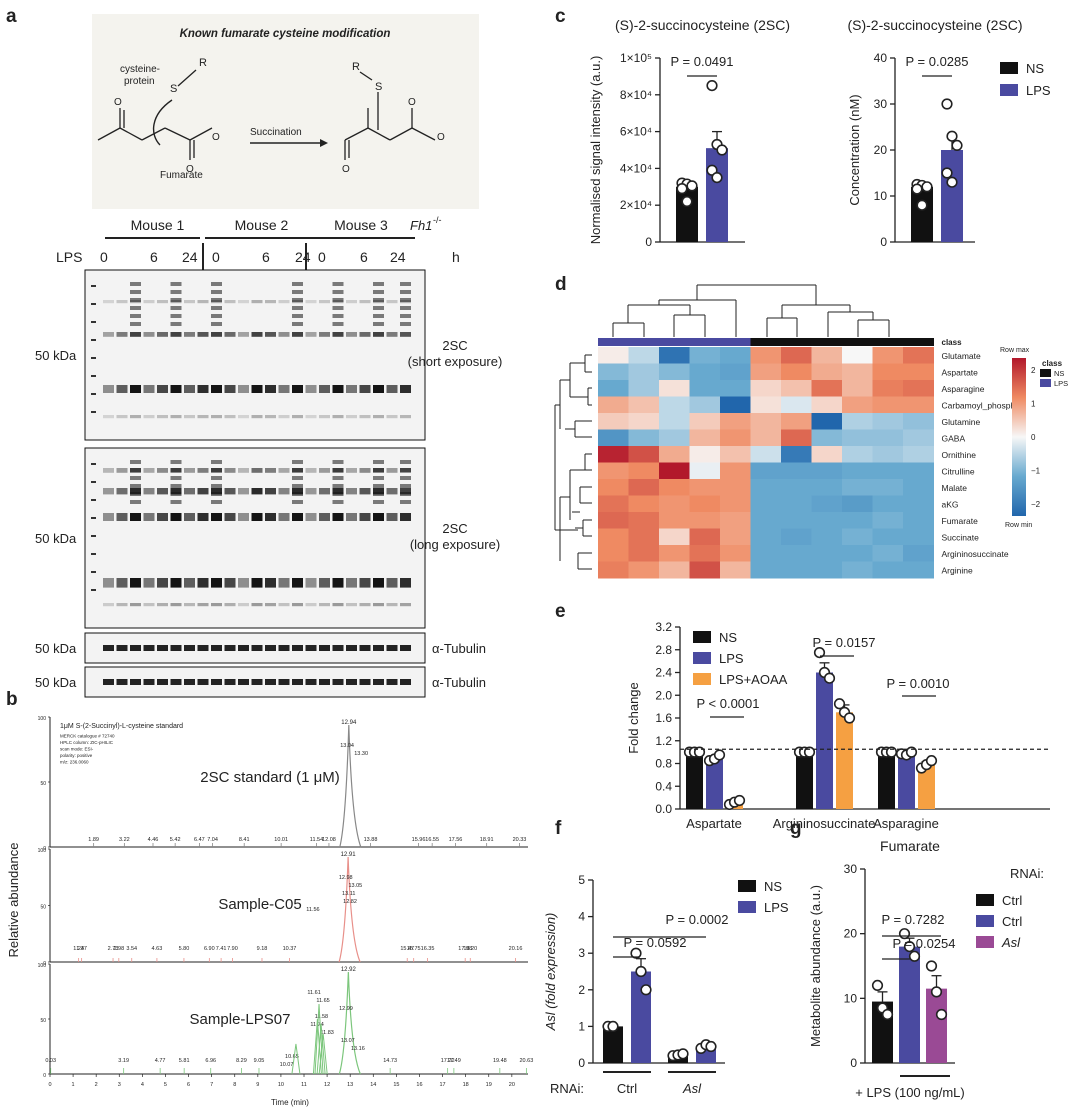 The image size is (1080, 1108). Describe the element at coordinates (358, 1049) in the screenshot. I see `peak-label: 13.16` at that location.